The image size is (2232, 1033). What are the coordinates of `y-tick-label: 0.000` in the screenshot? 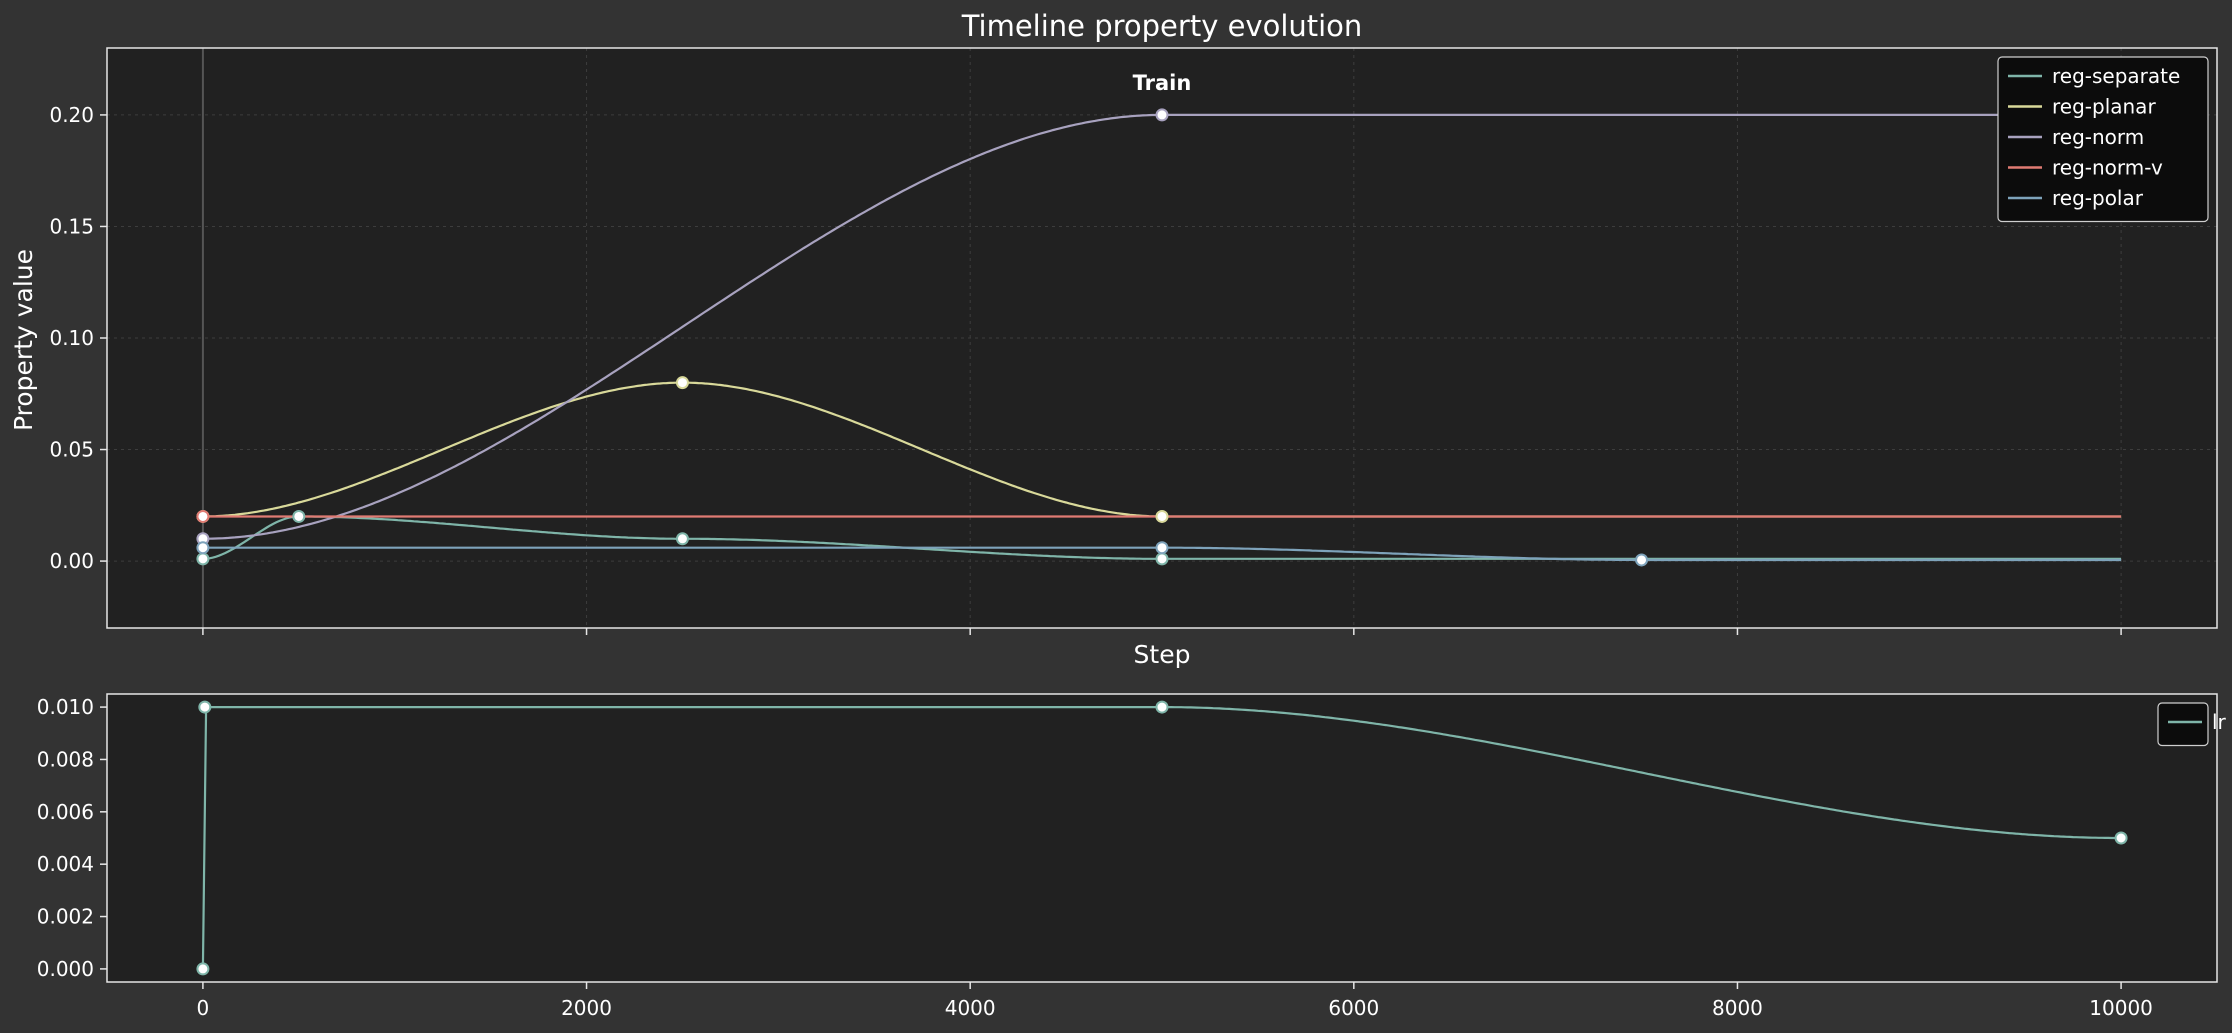 It's located at (65, 969).